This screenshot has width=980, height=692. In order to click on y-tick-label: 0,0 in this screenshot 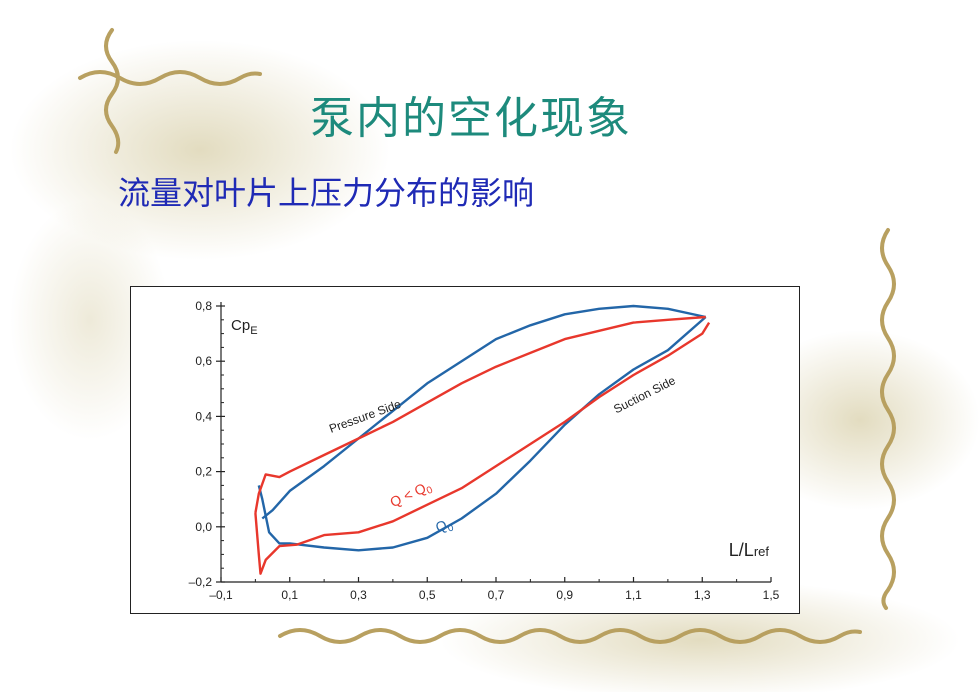, I will do `click(203, 527)`.